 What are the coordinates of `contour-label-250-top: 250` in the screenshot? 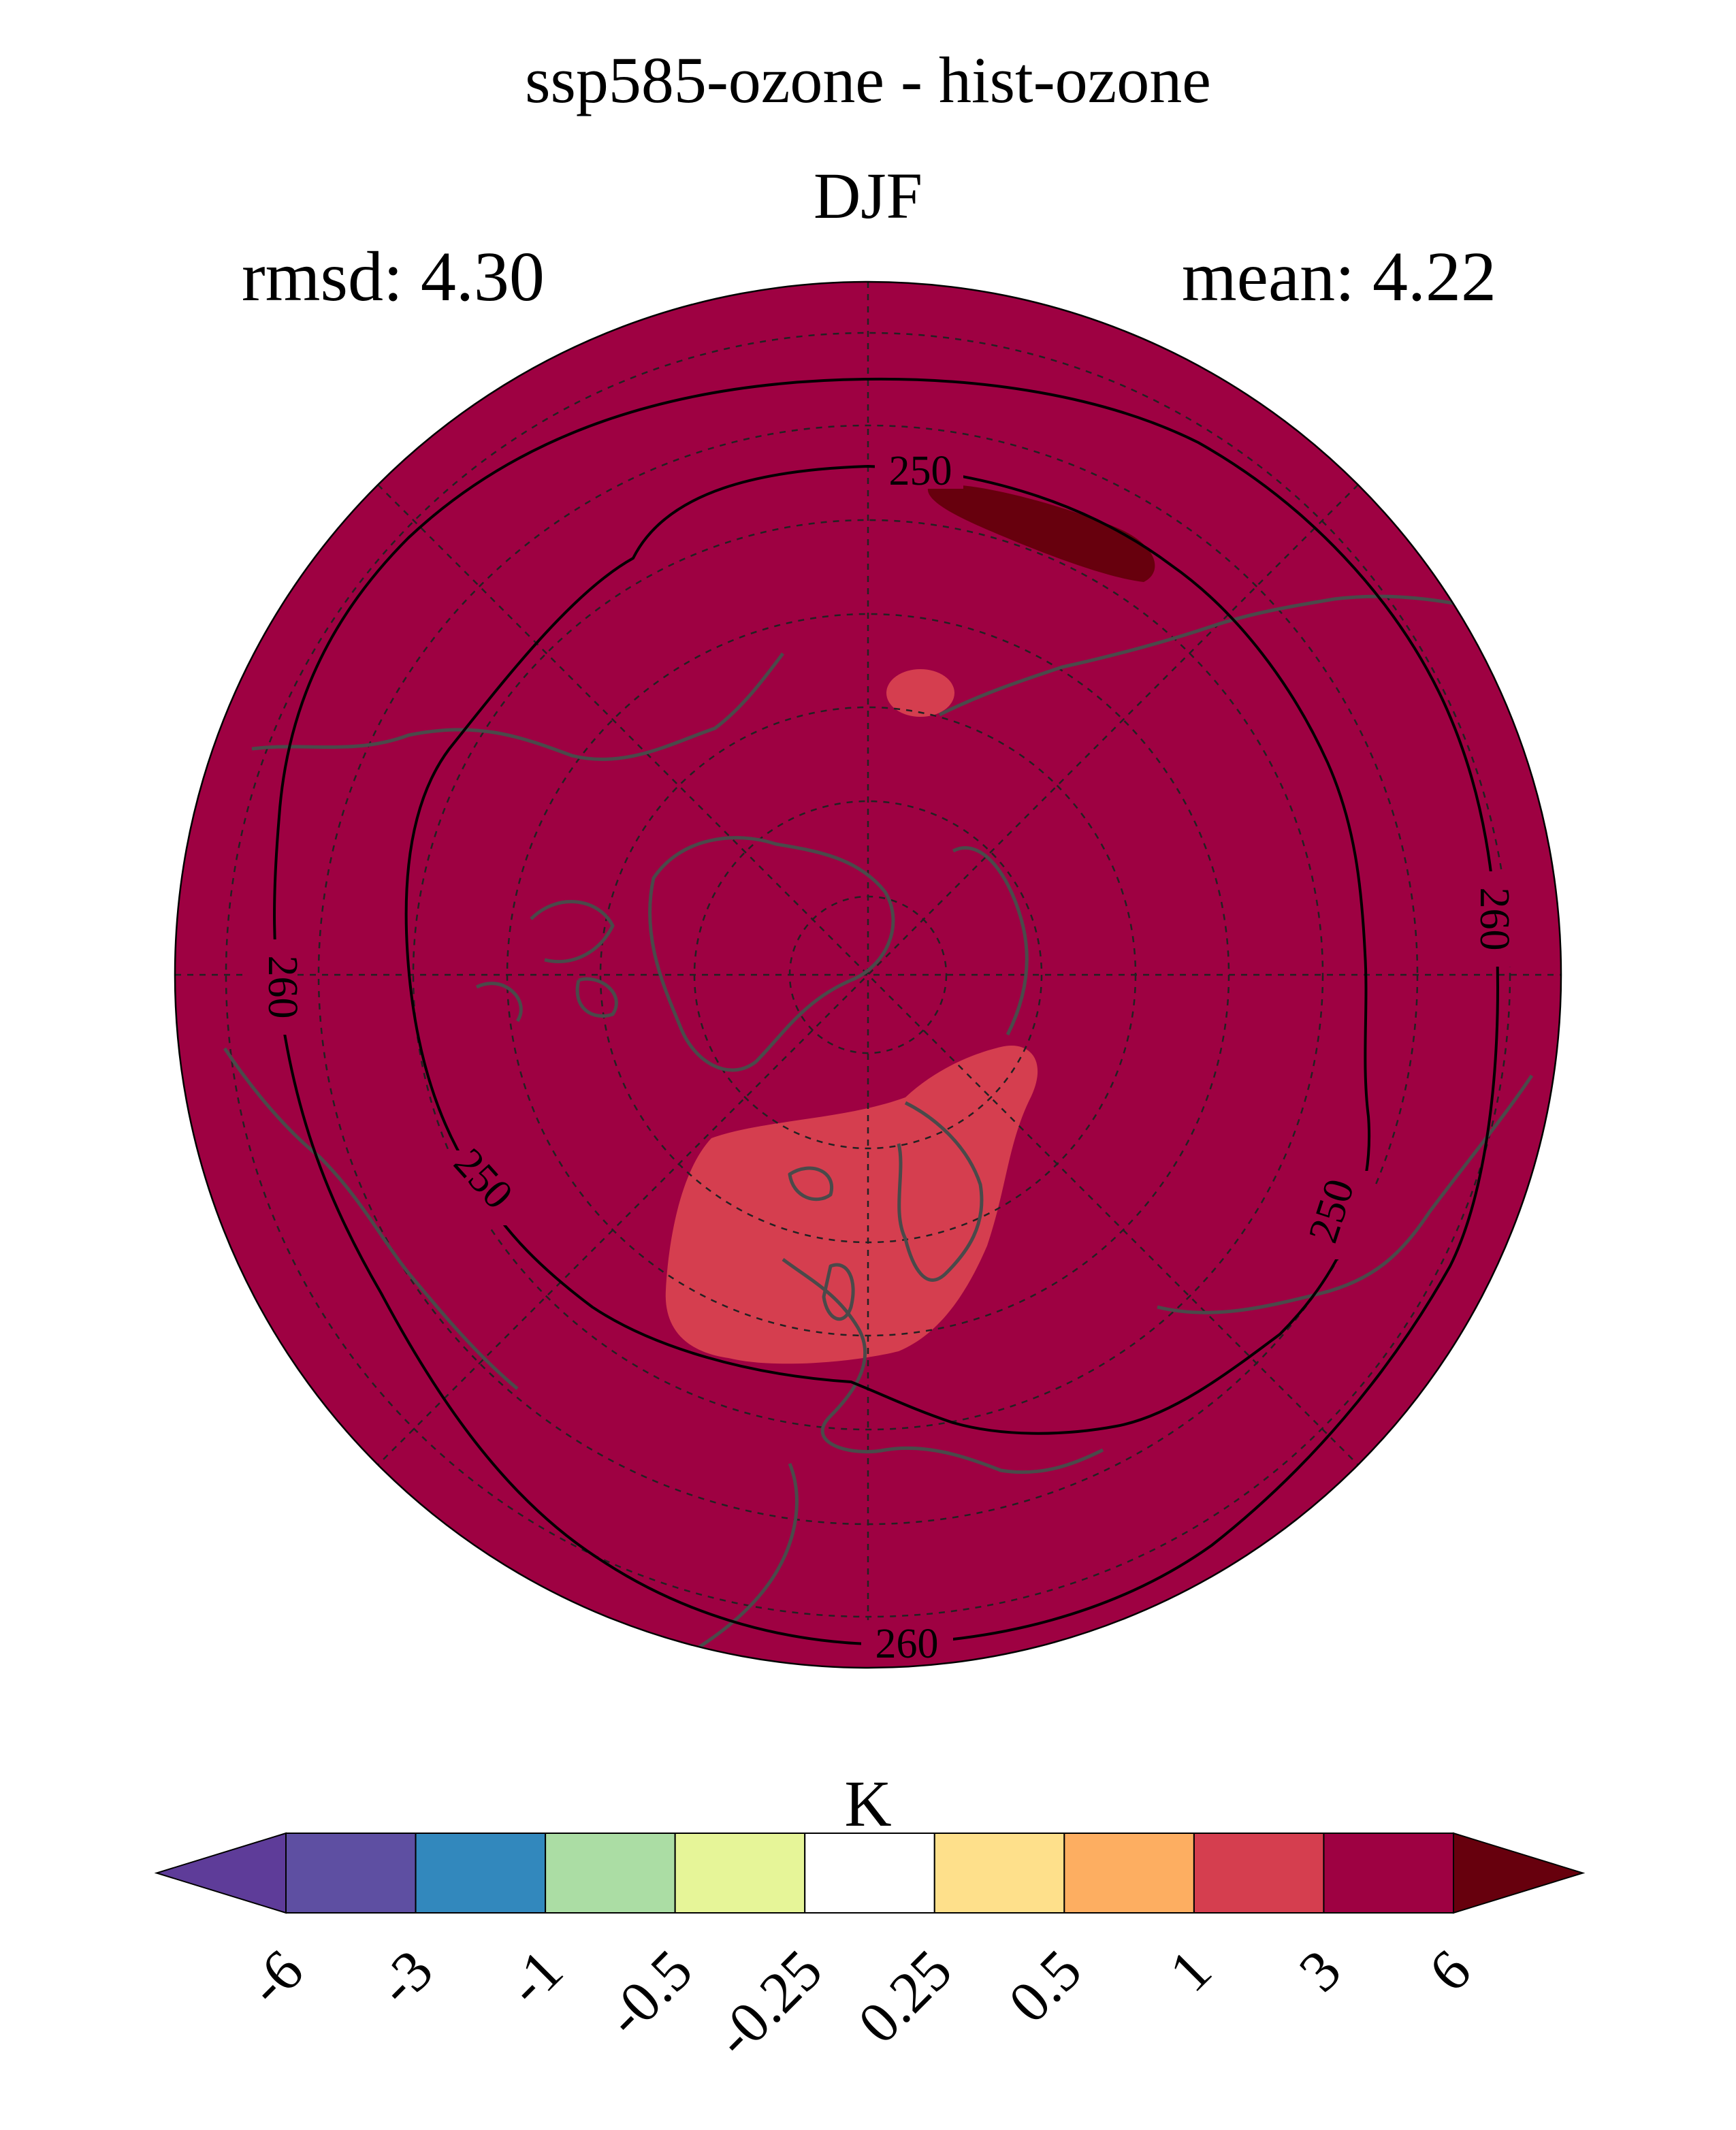 It's located at (920, 471).